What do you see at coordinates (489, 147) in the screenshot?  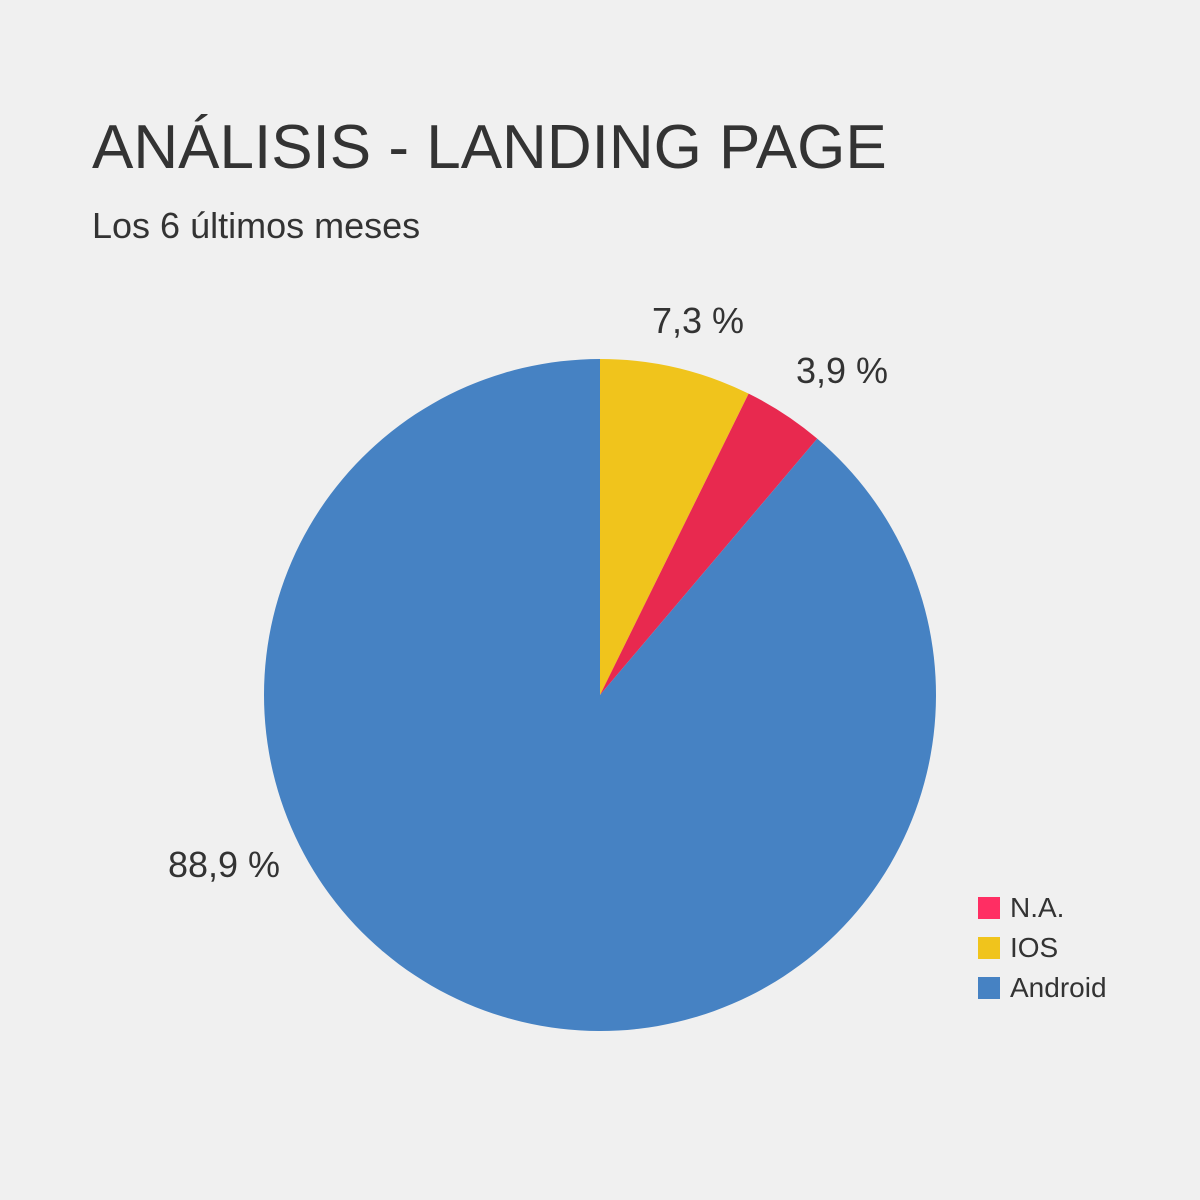 I see `chart-title: ANÁLISIS - LANDING PAGE` at bounding box center [489, 147].